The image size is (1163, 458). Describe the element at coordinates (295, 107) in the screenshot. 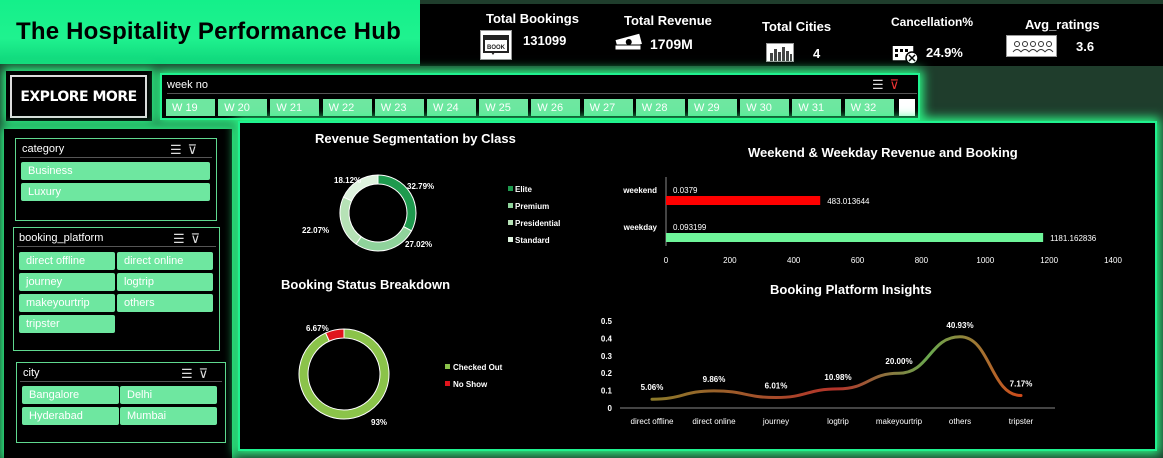

I see `week-chip-w21: W 21` at that location.